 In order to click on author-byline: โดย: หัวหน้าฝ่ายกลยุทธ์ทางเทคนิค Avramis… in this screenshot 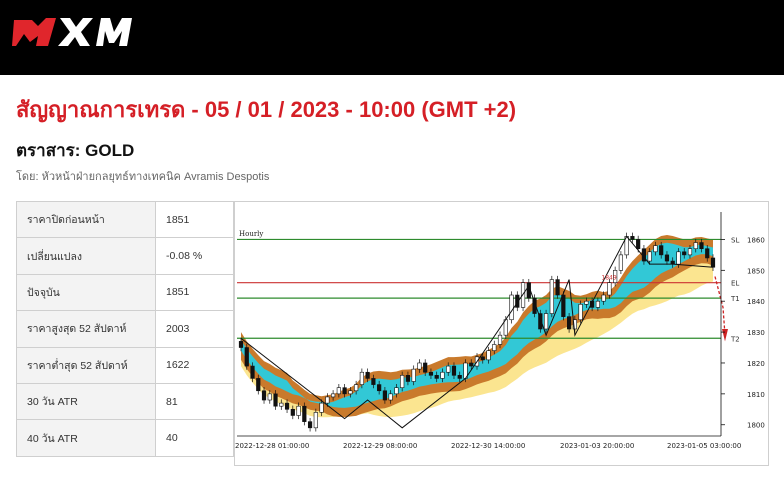, I will do `click(143, 177)`.